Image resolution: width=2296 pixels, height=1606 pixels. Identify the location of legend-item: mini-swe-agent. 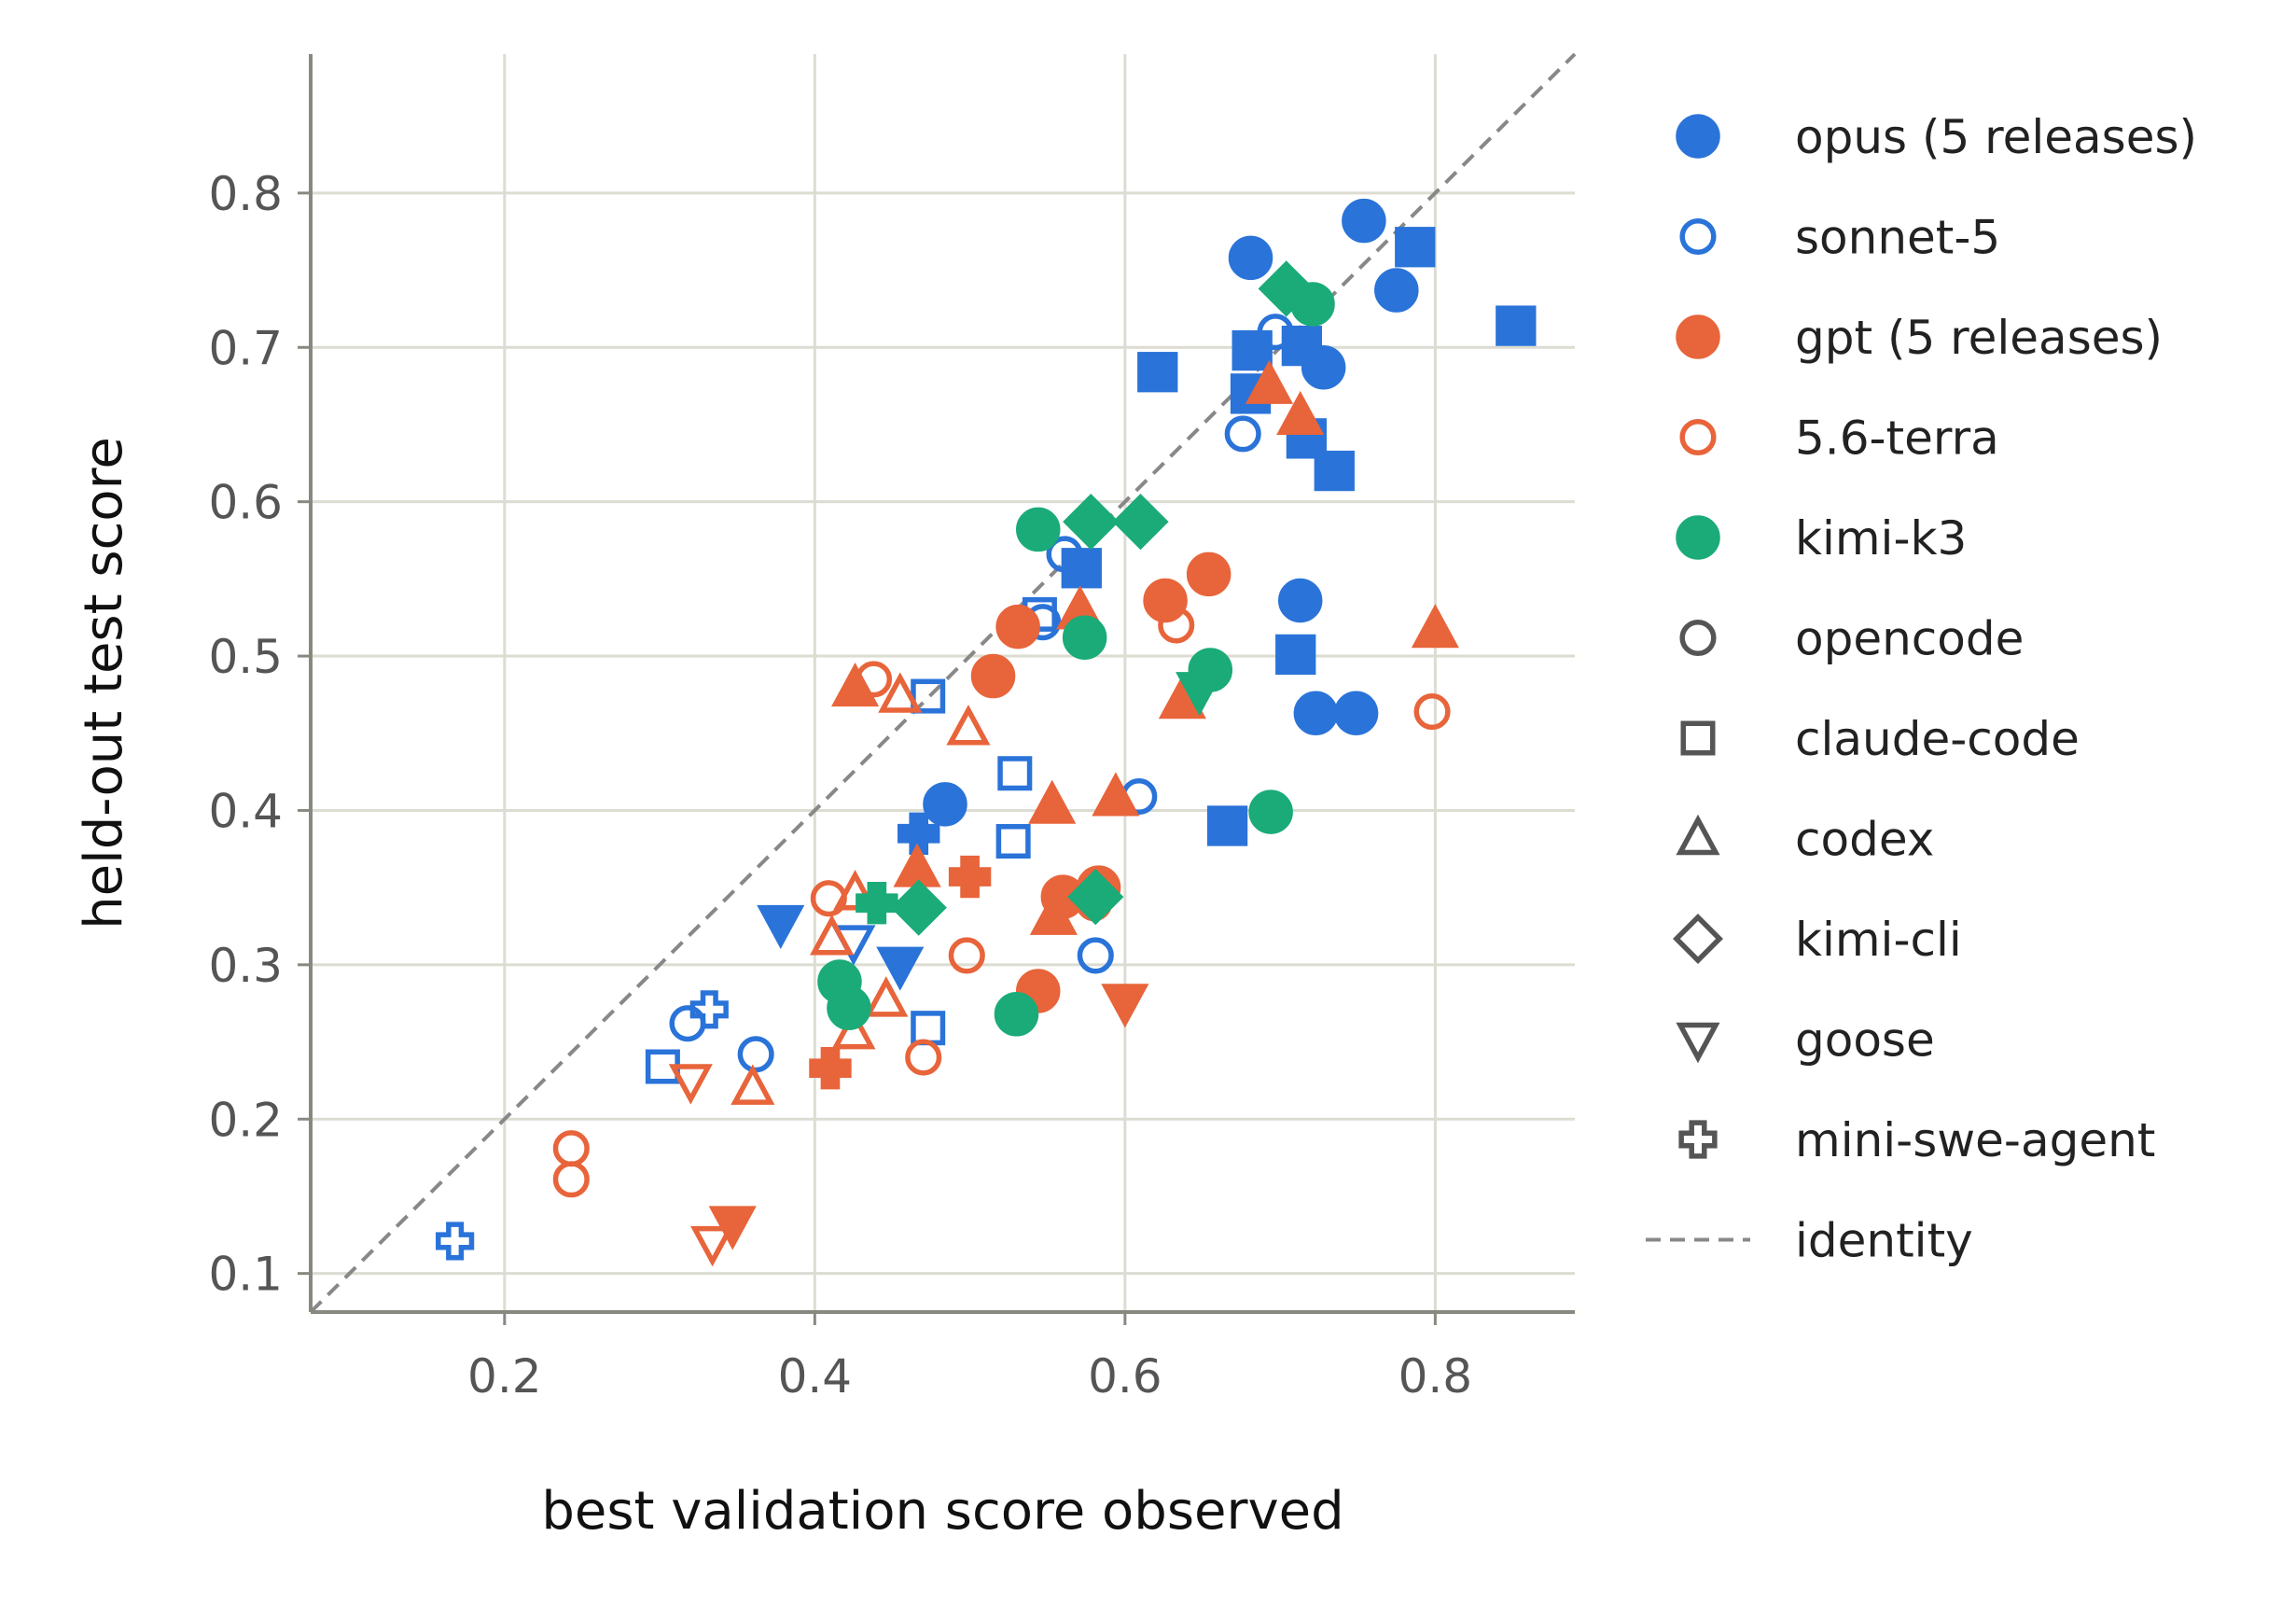
(1917, 1140).